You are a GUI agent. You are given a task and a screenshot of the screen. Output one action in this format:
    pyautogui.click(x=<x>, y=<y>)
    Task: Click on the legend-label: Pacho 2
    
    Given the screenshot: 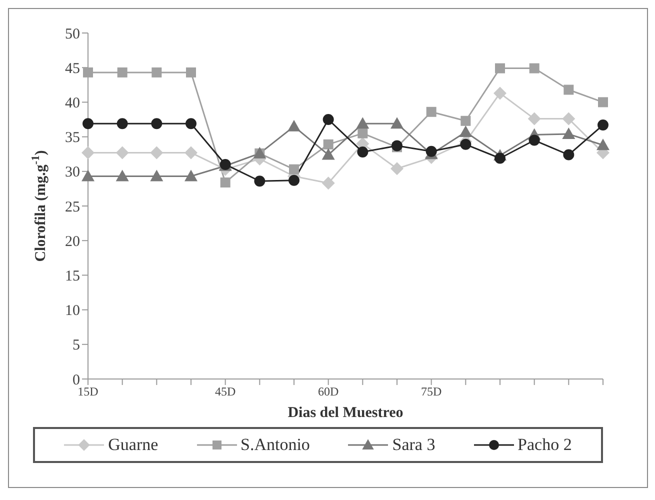 What is the action you would take?
    pyautogui.click(x=545, y=445)
    